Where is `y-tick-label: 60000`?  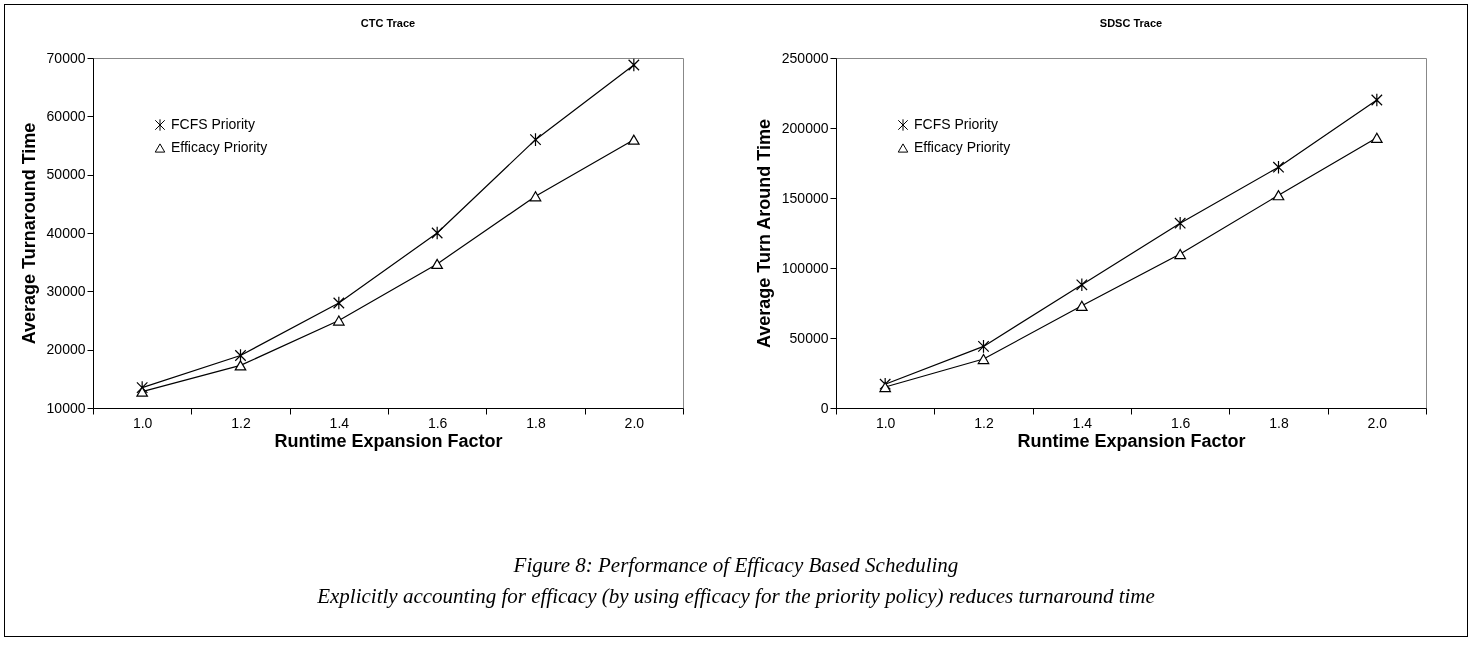 y-tick-label: 60000 is located at coordinates (66, 115).